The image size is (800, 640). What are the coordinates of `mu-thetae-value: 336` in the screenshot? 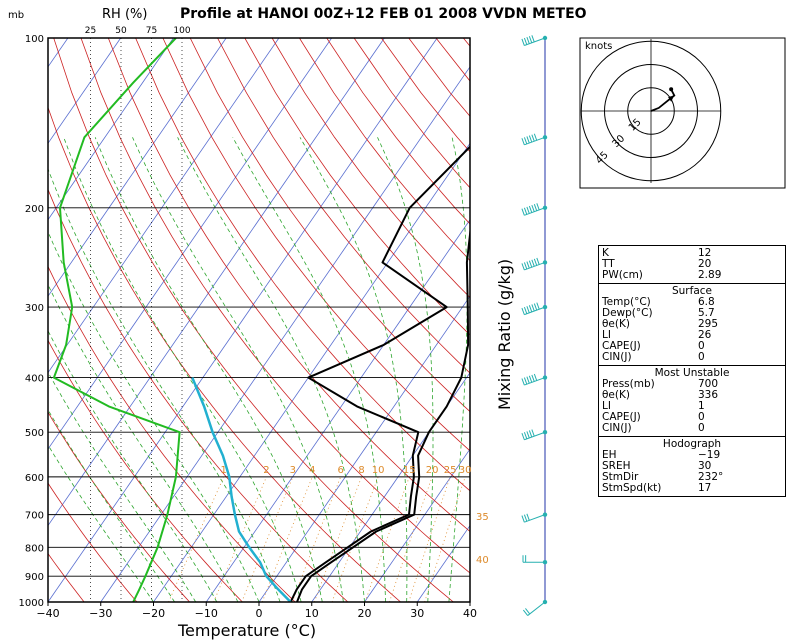 It's located at (708, 395).